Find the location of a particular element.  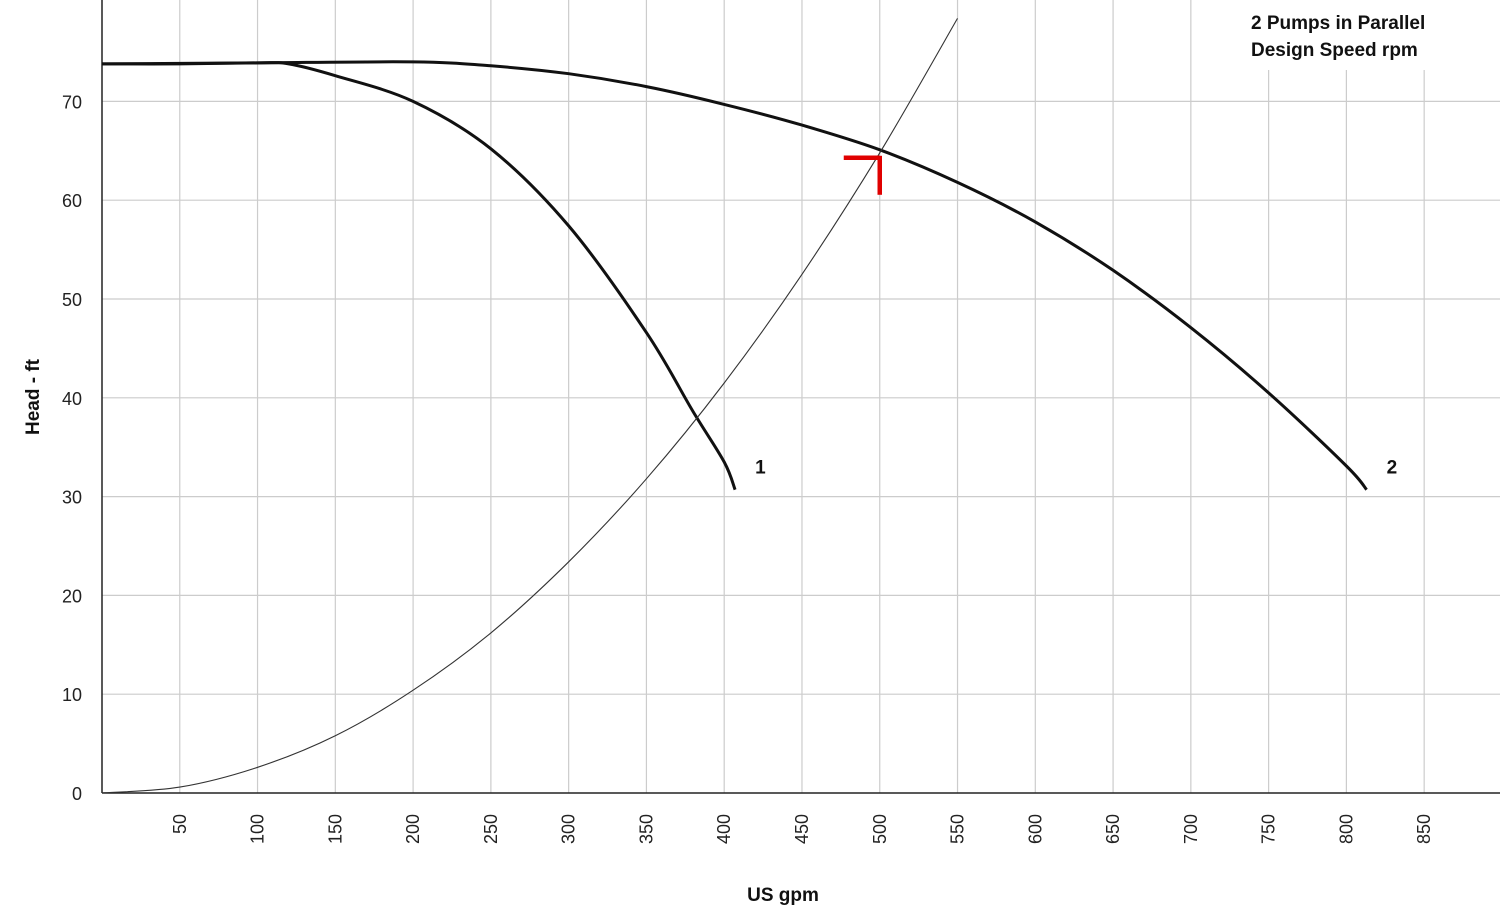

y-axis-title: Head - ft is located at coordinates (33, 396).